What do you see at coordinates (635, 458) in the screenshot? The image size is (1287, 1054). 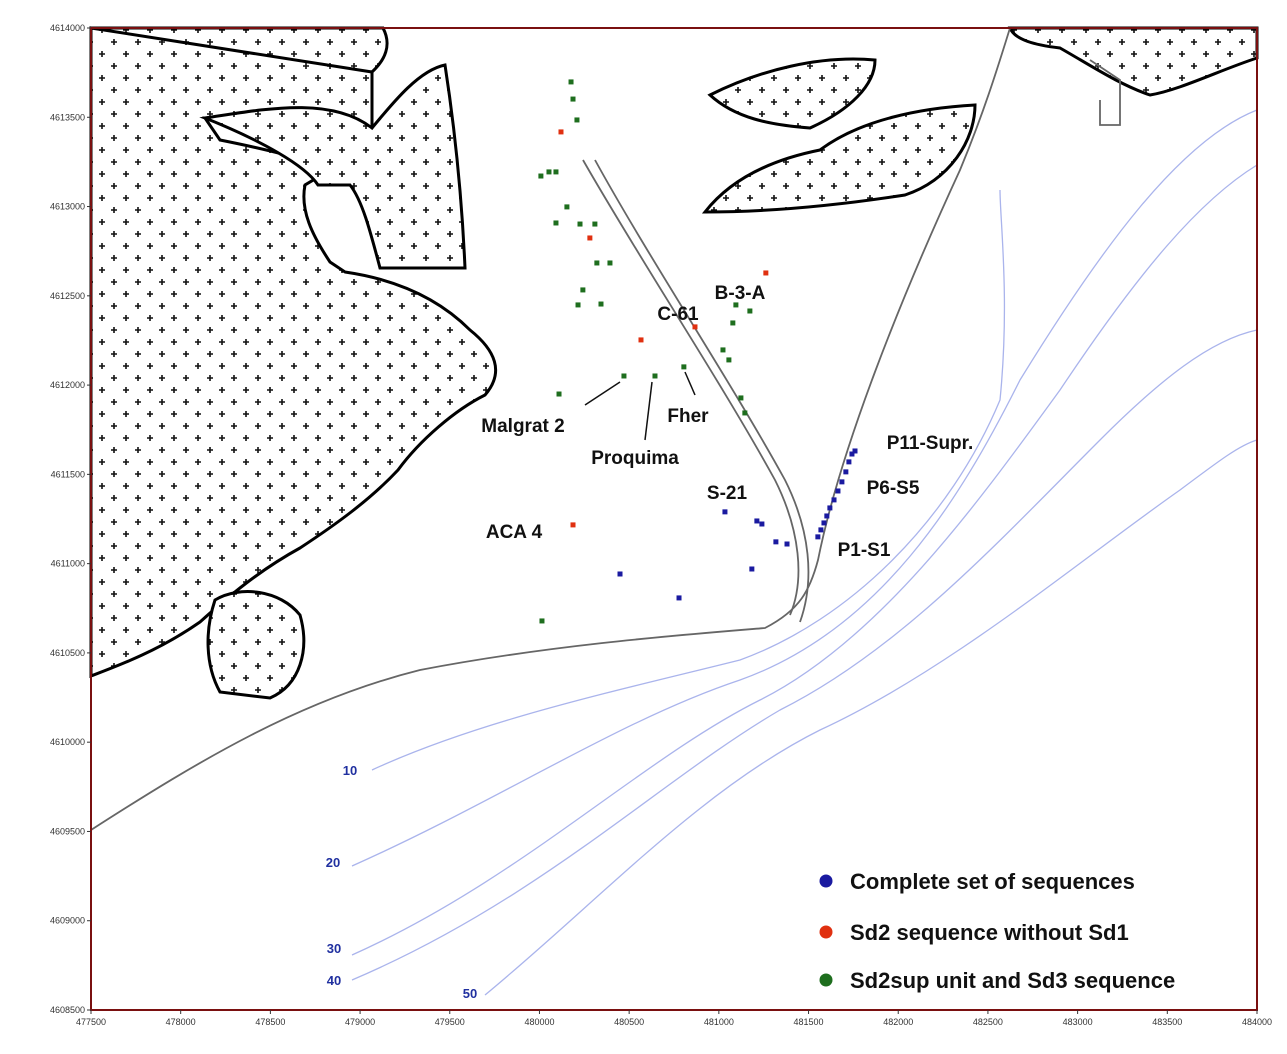 I see `site-label: Proquima` at bounding box center [635, 458].